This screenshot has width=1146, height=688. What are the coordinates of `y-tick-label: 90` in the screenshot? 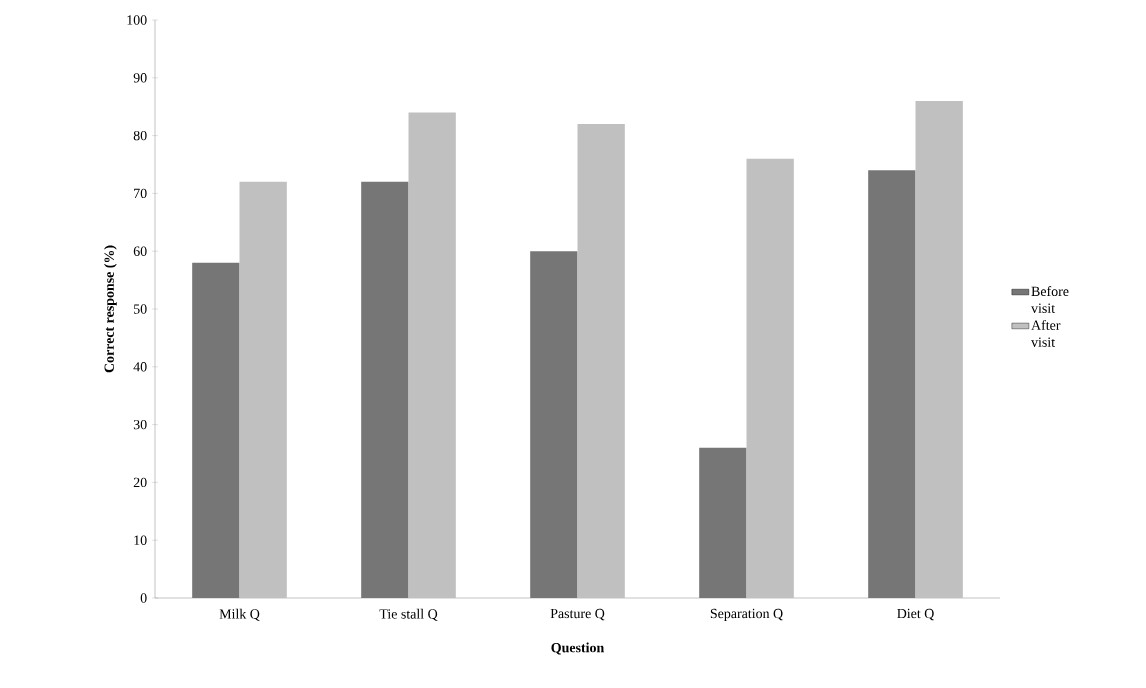 It's located at (140, 78).